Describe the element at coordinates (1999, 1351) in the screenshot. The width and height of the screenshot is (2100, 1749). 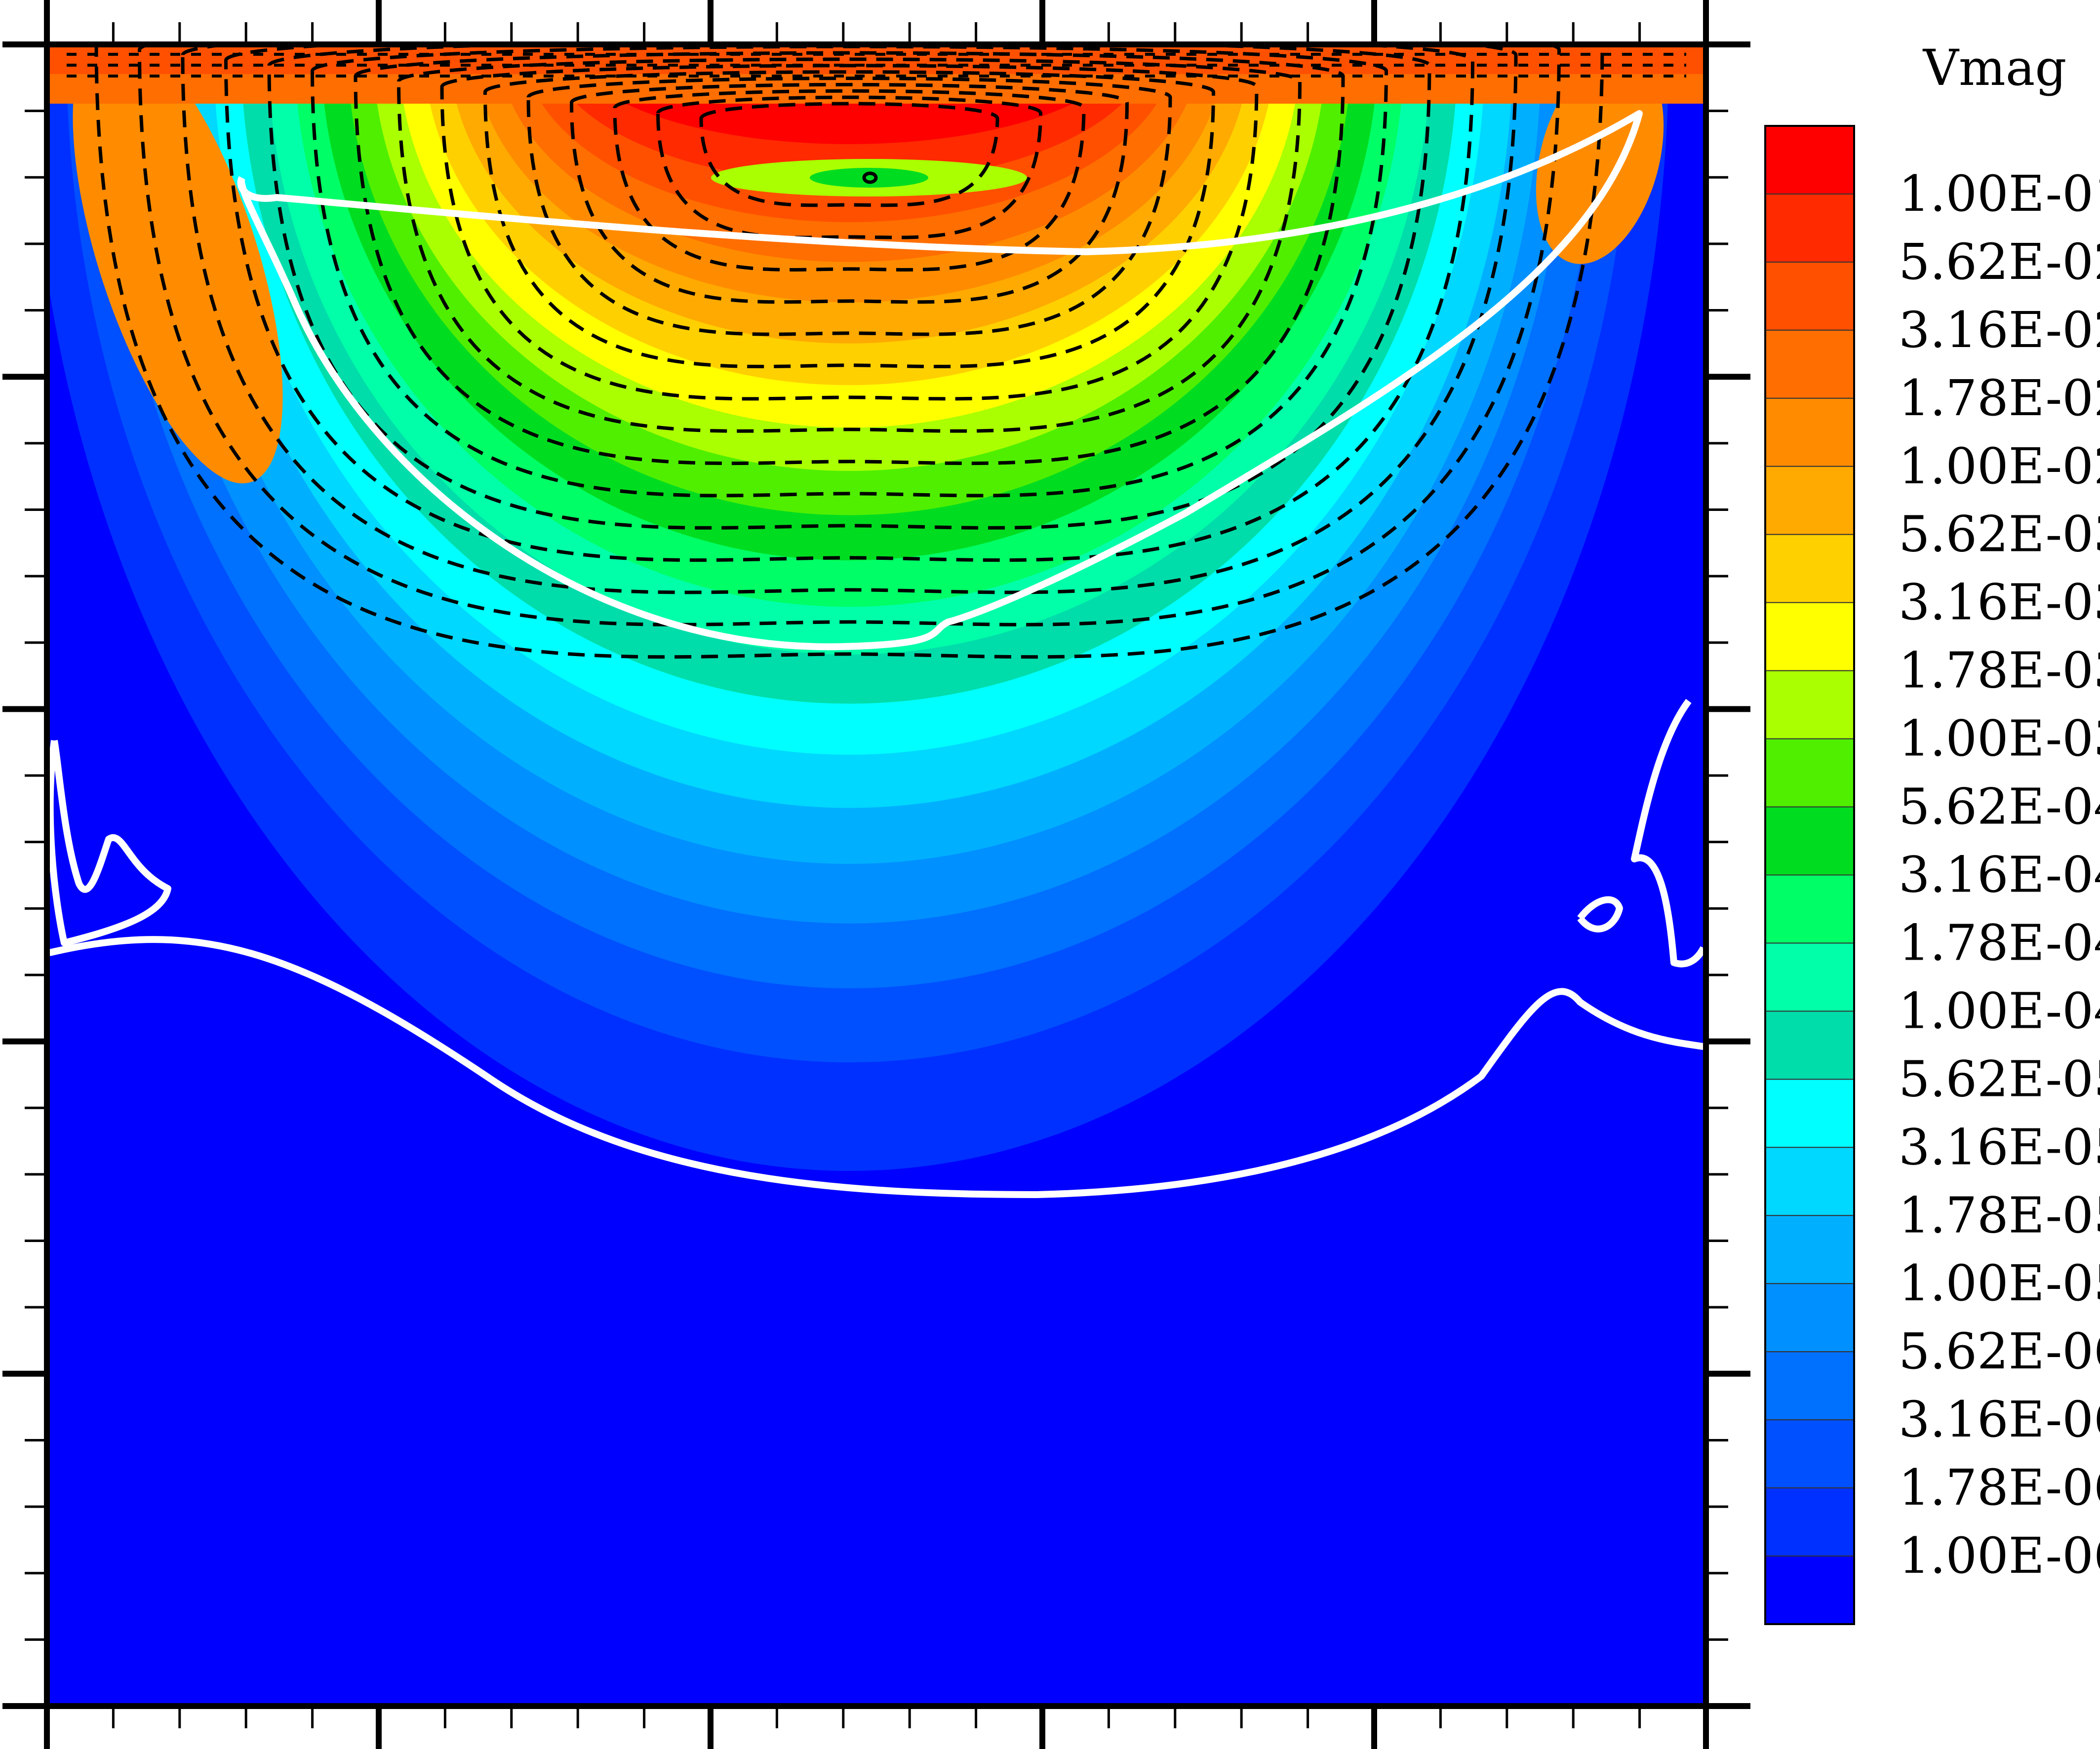
I see `legend-label-18: 5.62E-06` at that location.